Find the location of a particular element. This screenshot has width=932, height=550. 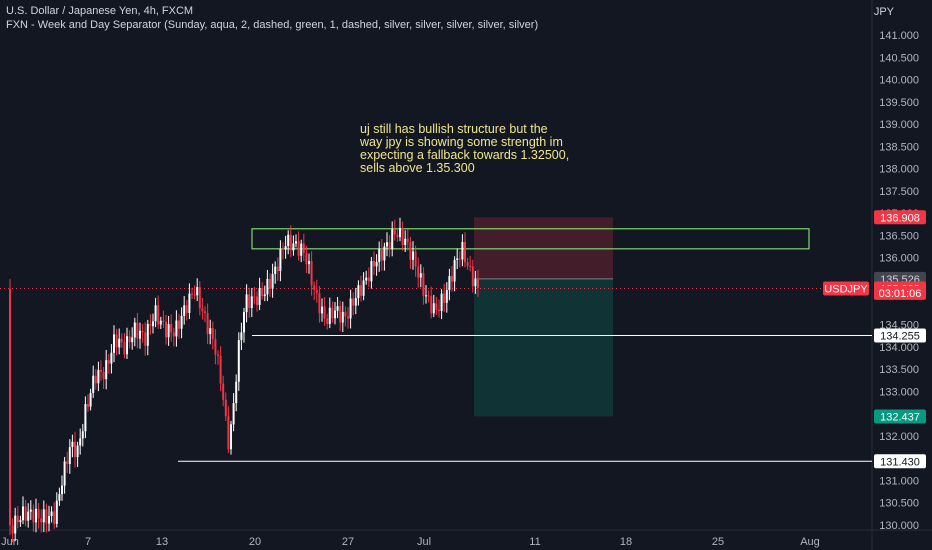

time-tick-label: Jun is located at coordinates (10, 542).